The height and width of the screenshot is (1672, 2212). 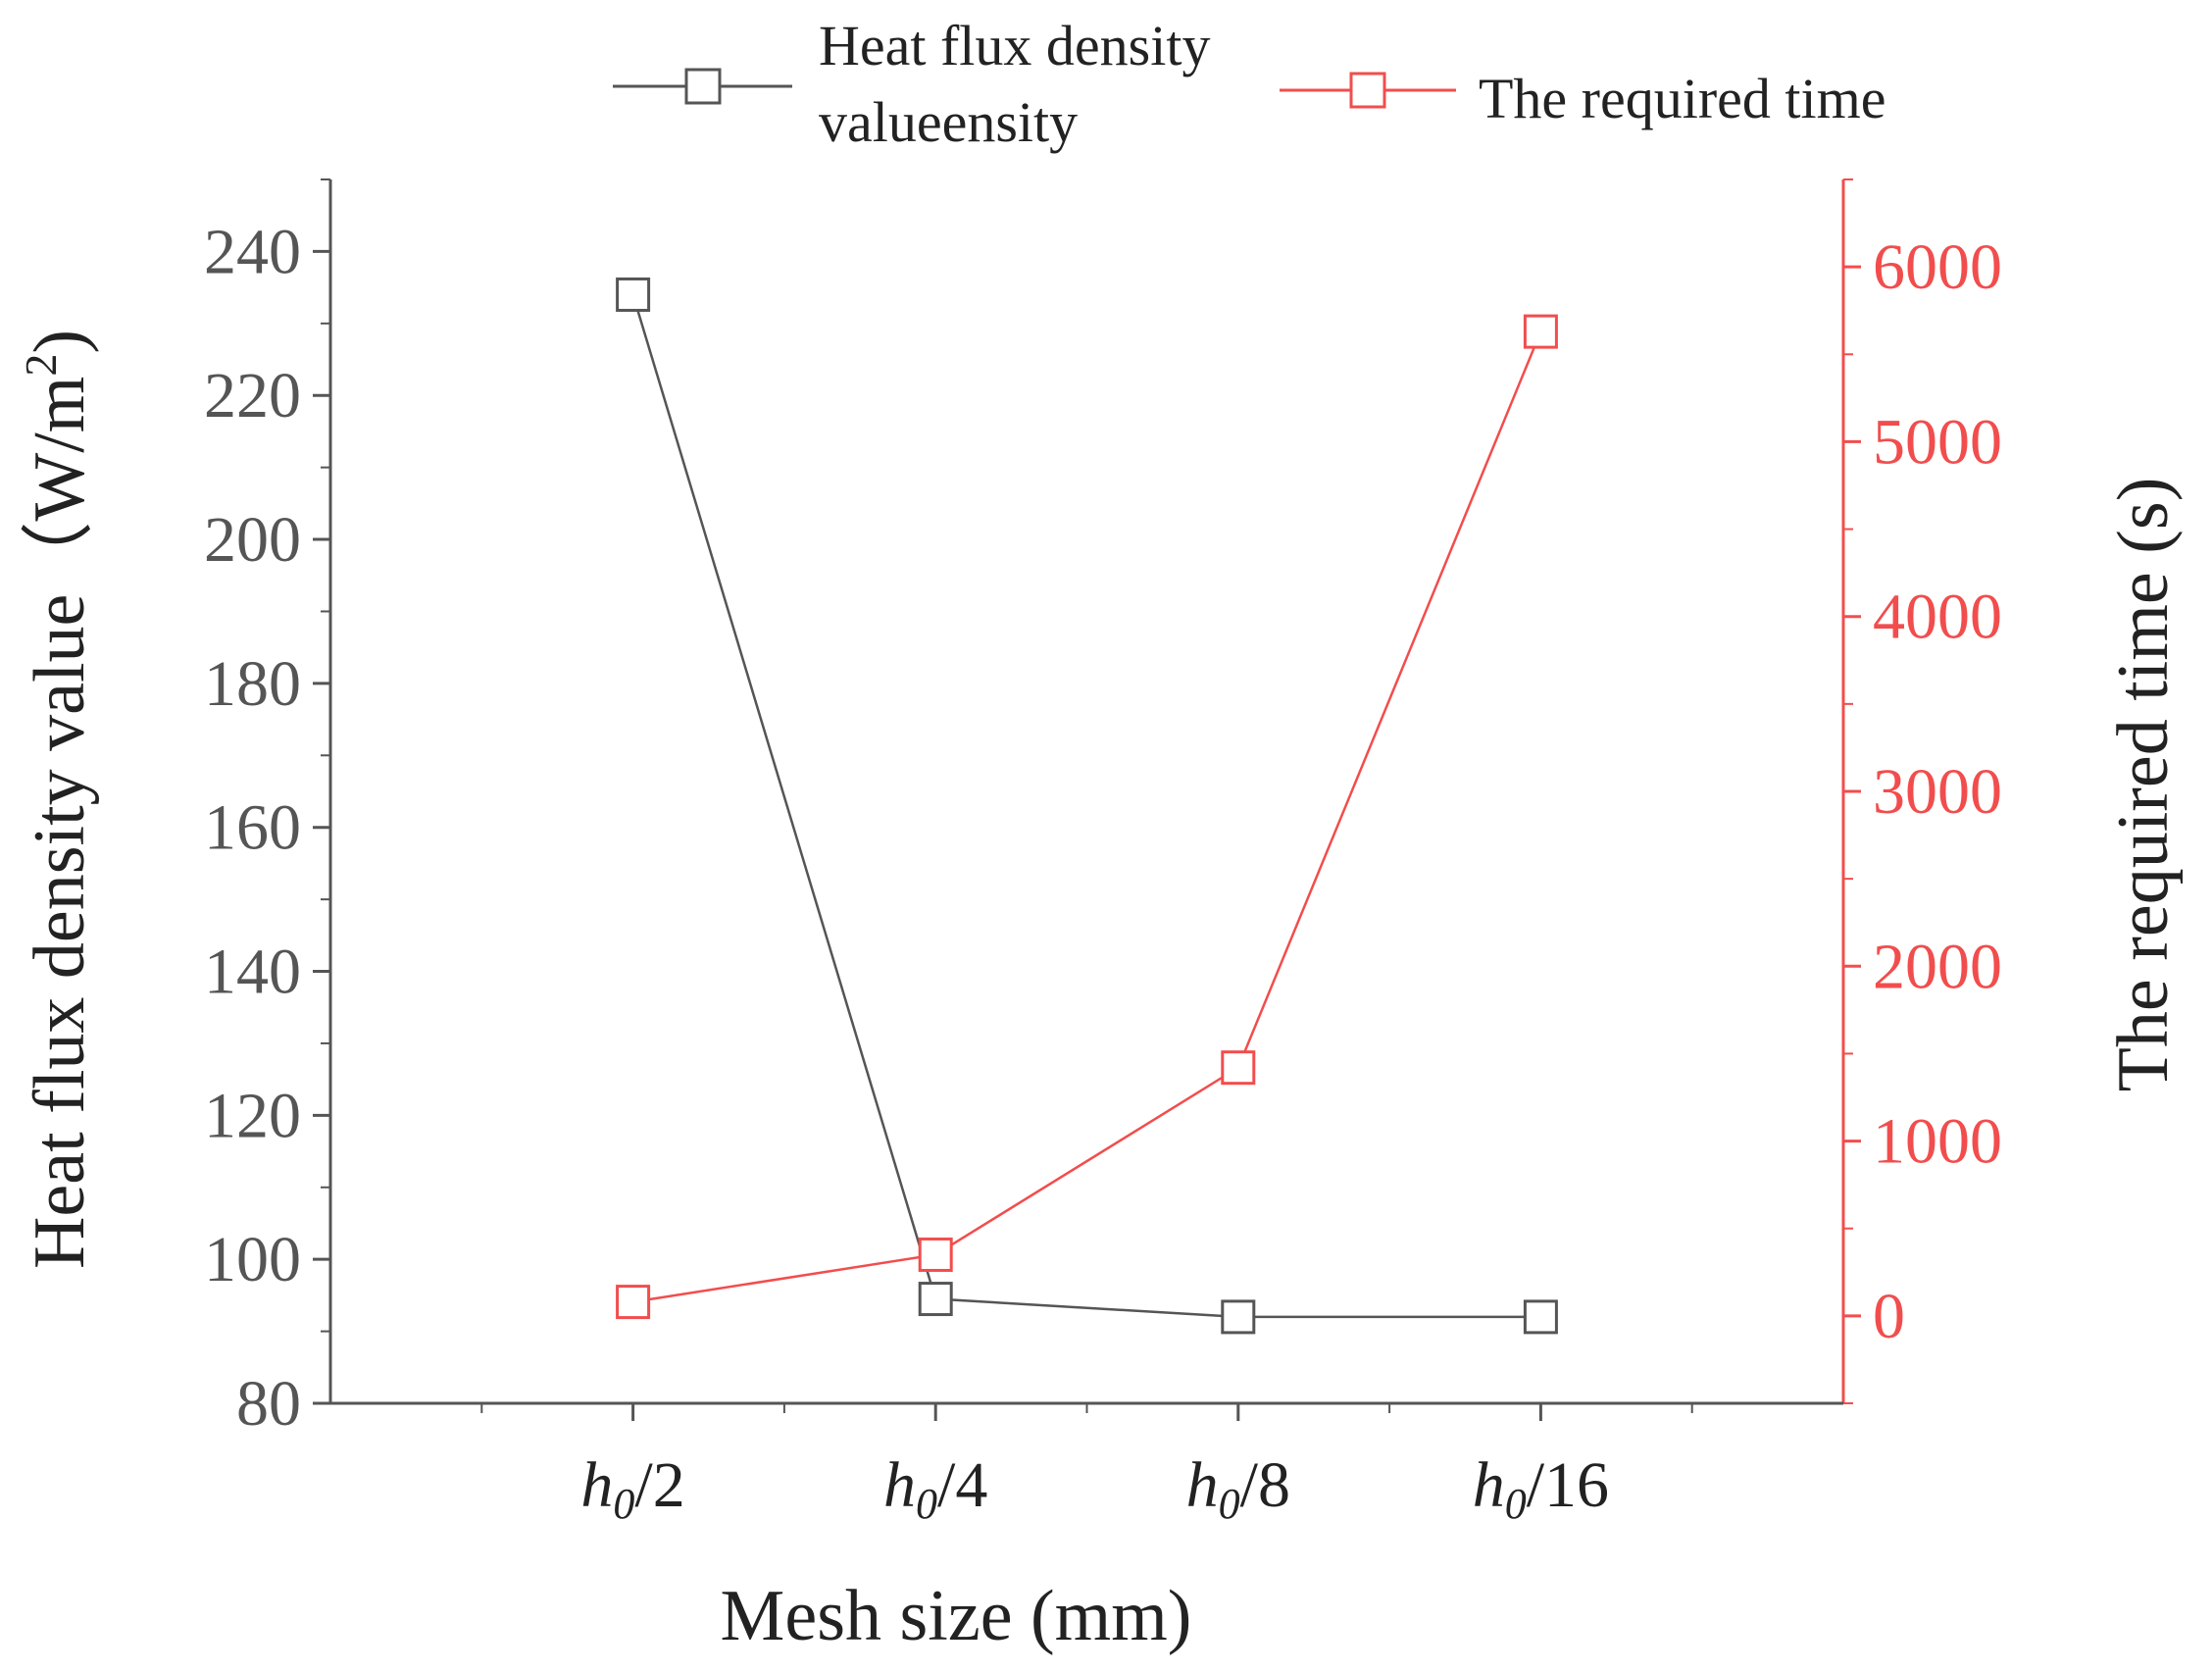 What do you see at coordinates (268, 1404) in the screenshot?
I see `left-tick-label: 80` at bounding box center [268, 1404].